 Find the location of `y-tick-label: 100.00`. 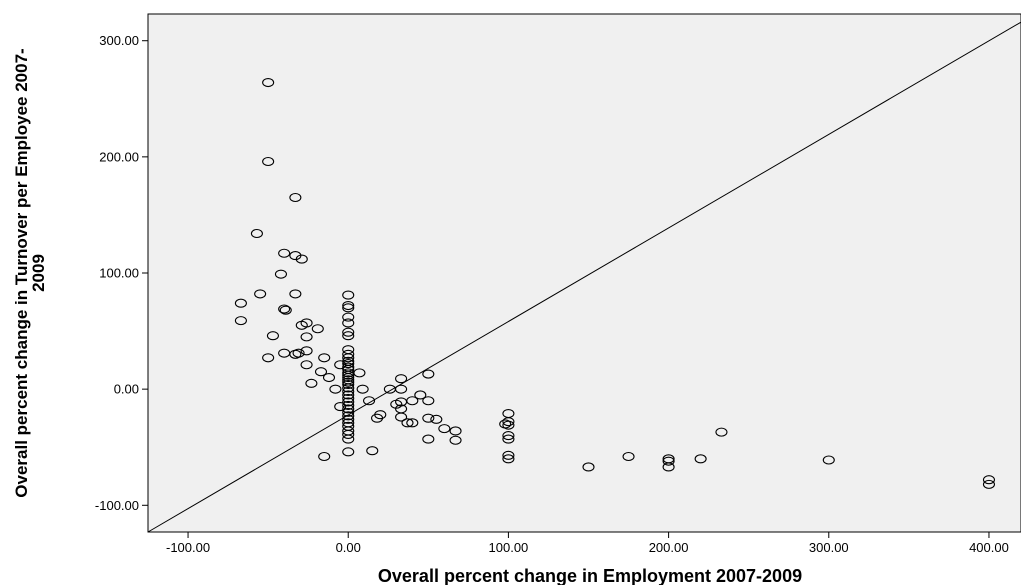

y-tick-label: 100.00 is located at coordinates (119, 273).